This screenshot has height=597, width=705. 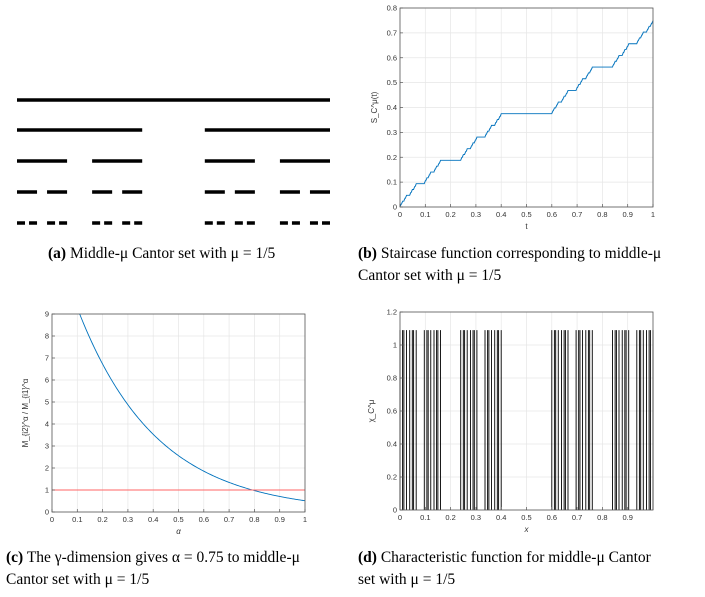 I want to click on y-tick-label: 6, so click(x=47, y=380).